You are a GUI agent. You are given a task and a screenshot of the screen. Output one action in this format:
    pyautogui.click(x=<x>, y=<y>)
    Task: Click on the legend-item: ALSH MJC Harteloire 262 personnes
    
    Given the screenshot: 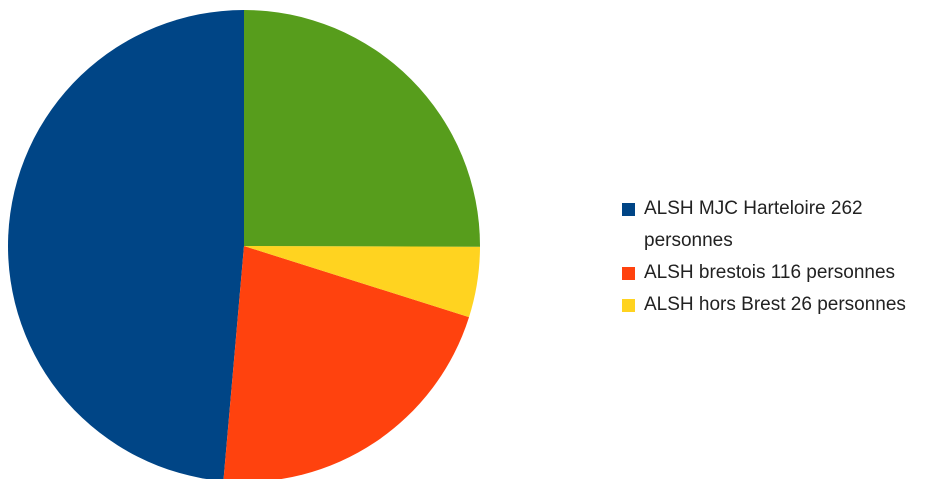 What is the action you would take?
    pyautogui.click(x=784, y=225)
    